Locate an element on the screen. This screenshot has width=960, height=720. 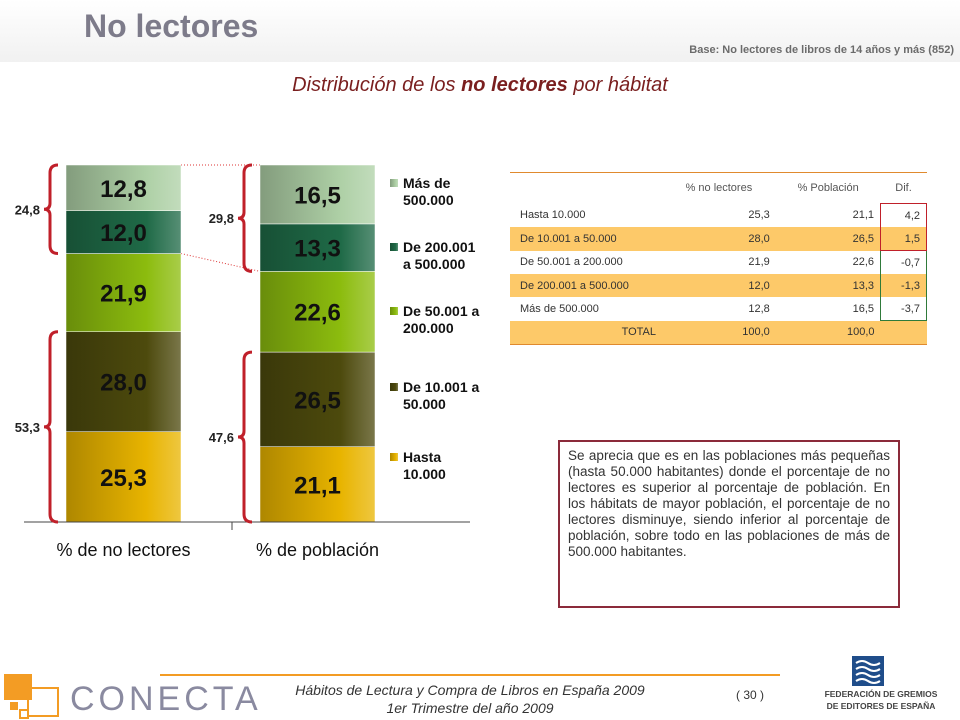
table-header-cell is located at coordinates (586, 188).